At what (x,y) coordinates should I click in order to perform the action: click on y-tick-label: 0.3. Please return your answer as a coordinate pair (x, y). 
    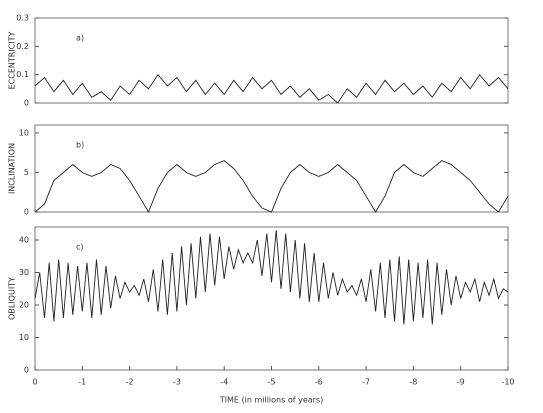
    Looking at the image, I should click on (22, 18).